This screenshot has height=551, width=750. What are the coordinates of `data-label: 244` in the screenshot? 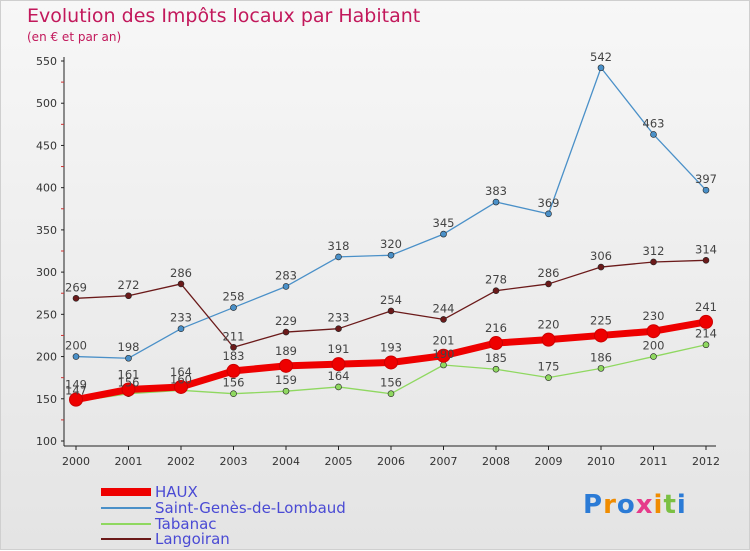 It's located at (444, 308).